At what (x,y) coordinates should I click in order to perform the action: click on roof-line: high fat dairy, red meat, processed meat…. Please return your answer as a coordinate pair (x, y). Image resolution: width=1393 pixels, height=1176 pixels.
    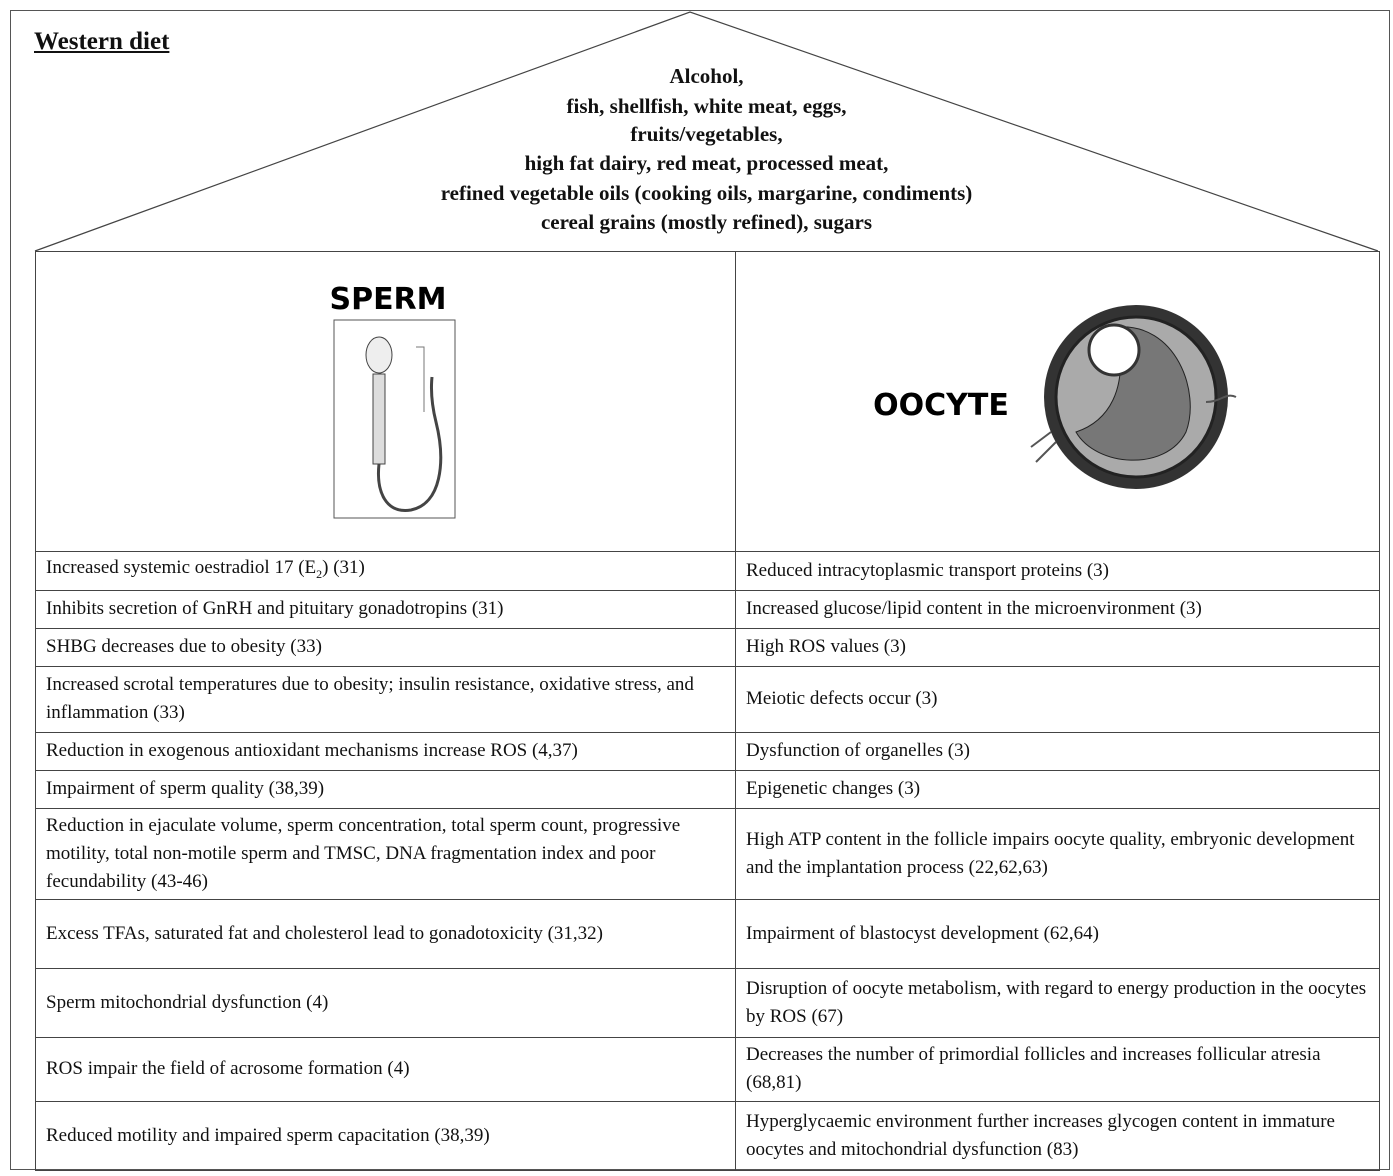
    Looking at the image, I should click on (706, 163).